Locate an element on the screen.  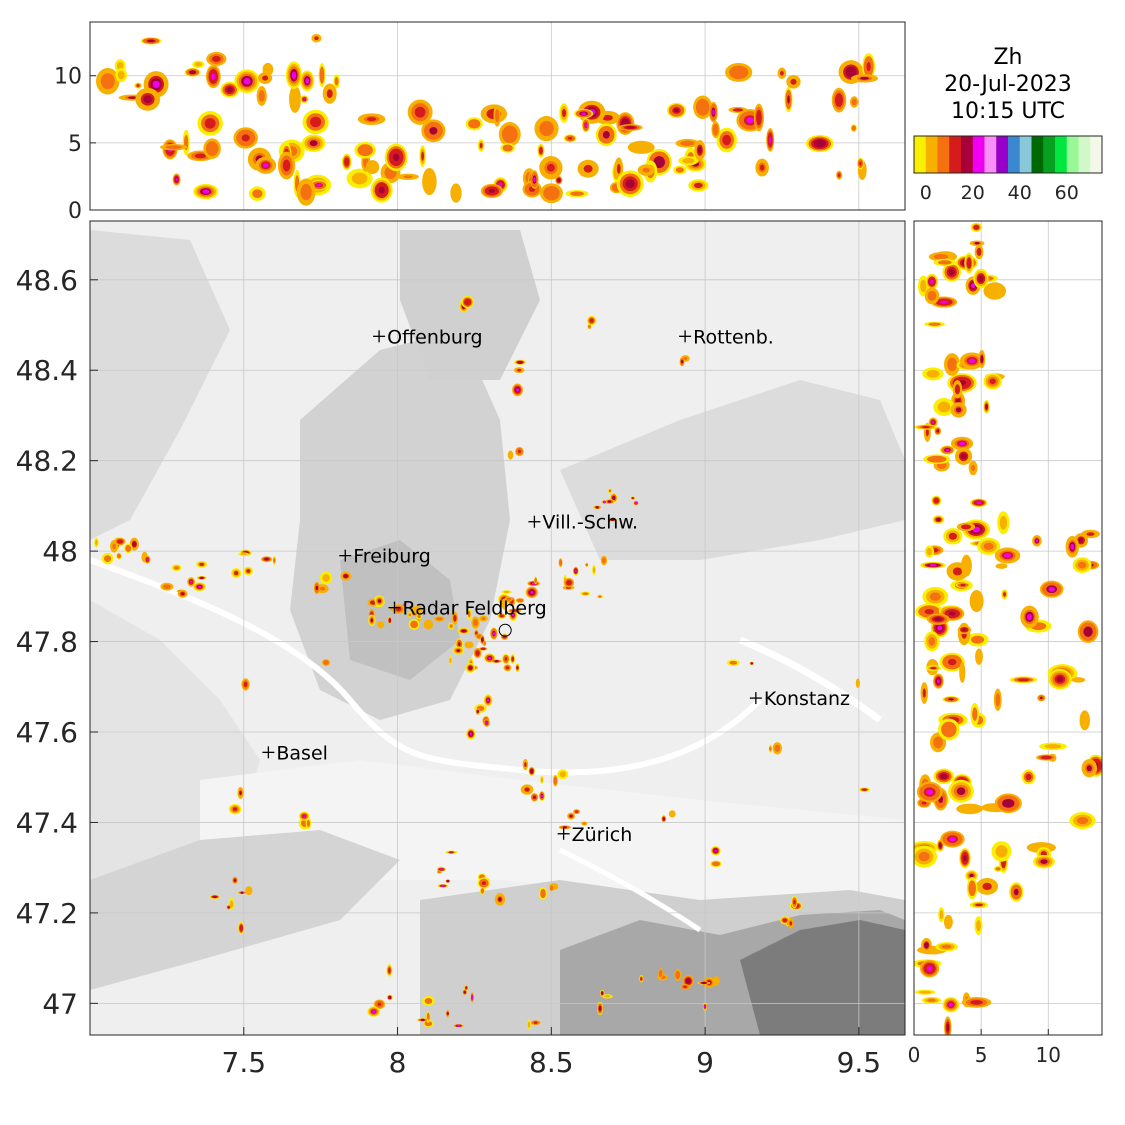
map-y-tick-label: 47.2 is located at coordinates (47, 913).